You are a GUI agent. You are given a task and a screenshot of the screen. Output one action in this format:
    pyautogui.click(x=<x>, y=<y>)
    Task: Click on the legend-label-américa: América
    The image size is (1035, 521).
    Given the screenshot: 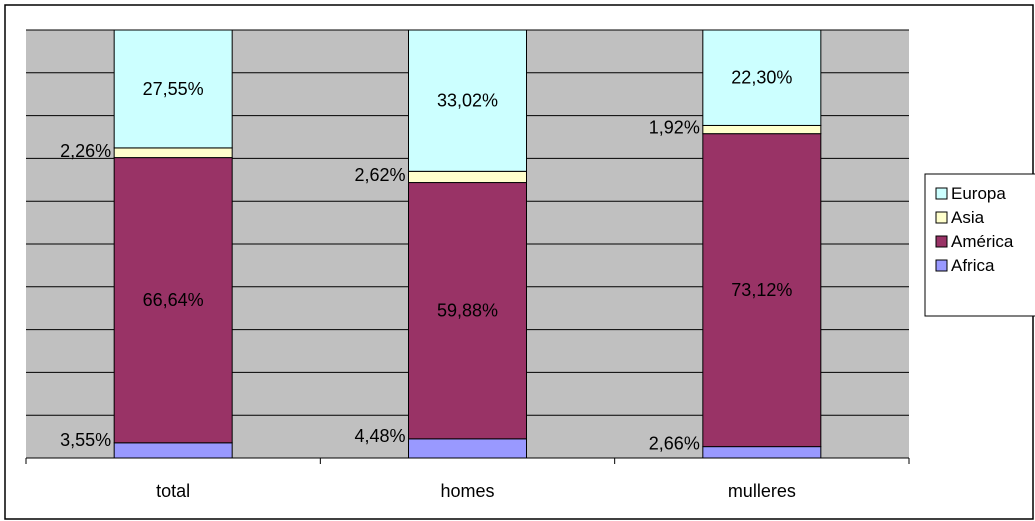 What is the action you would take?
    pyautogui.click(x=982, y=241)
    